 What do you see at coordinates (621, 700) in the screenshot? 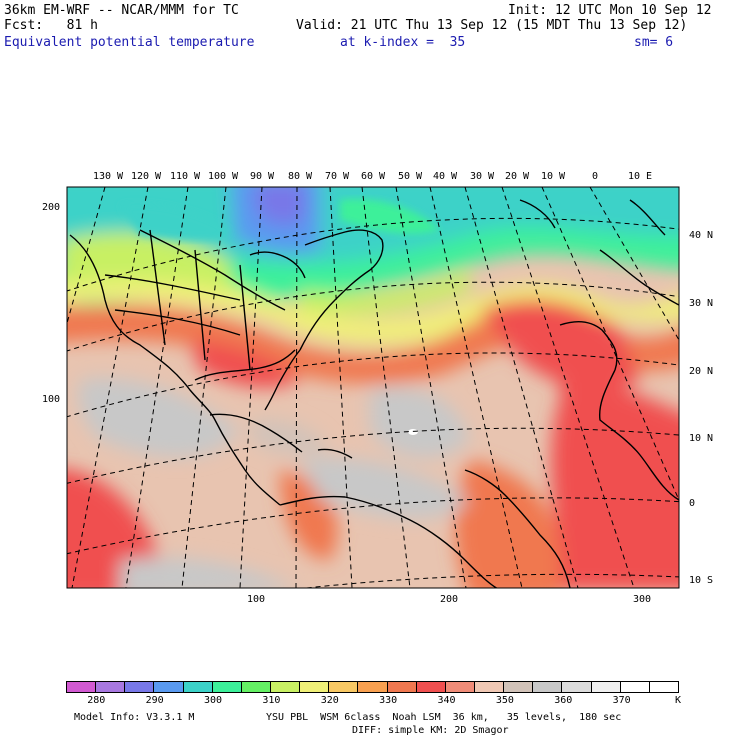
I see `colorbar-label: 370` at bounding box center [621, 700].